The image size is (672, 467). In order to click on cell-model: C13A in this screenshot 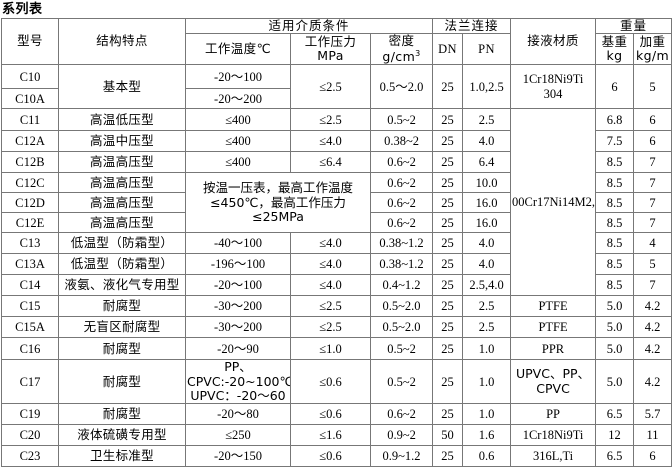, I will do `click(30, 264)`.